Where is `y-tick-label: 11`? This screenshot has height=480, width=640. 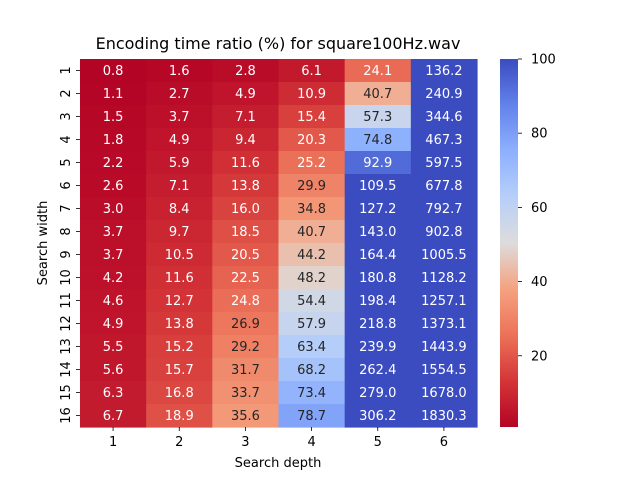
y-tick-label: 11 is located at coordinates (66, 300).